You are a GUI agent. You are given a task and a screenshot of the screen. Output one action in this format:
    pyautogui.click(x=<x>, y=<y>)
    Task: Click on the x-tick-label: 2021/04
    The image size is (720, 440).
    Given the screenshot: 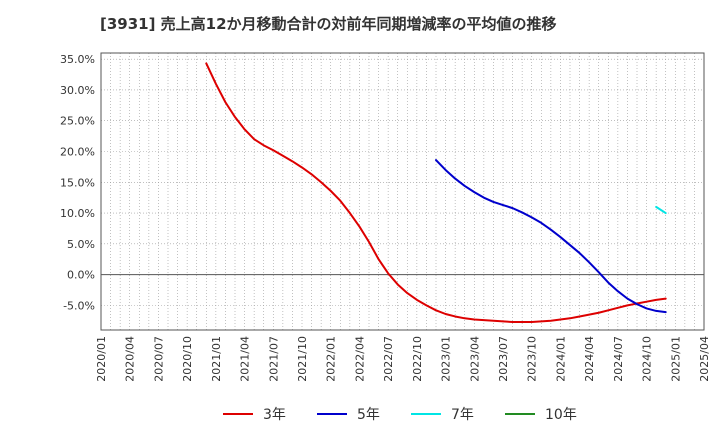 What is the action you would take?
    pyautogui.click(x=245, y=359)
    